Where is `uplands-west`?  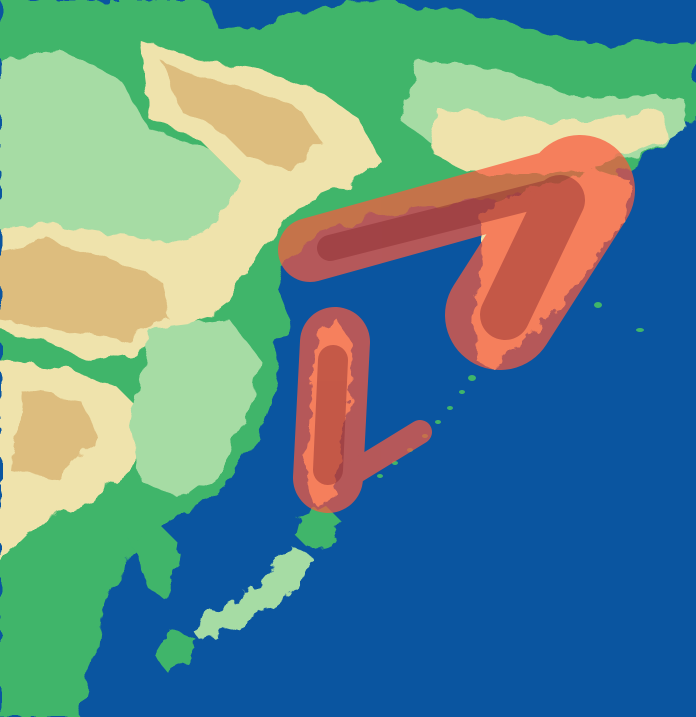
uplands-west is located at coordinates (85, 290).